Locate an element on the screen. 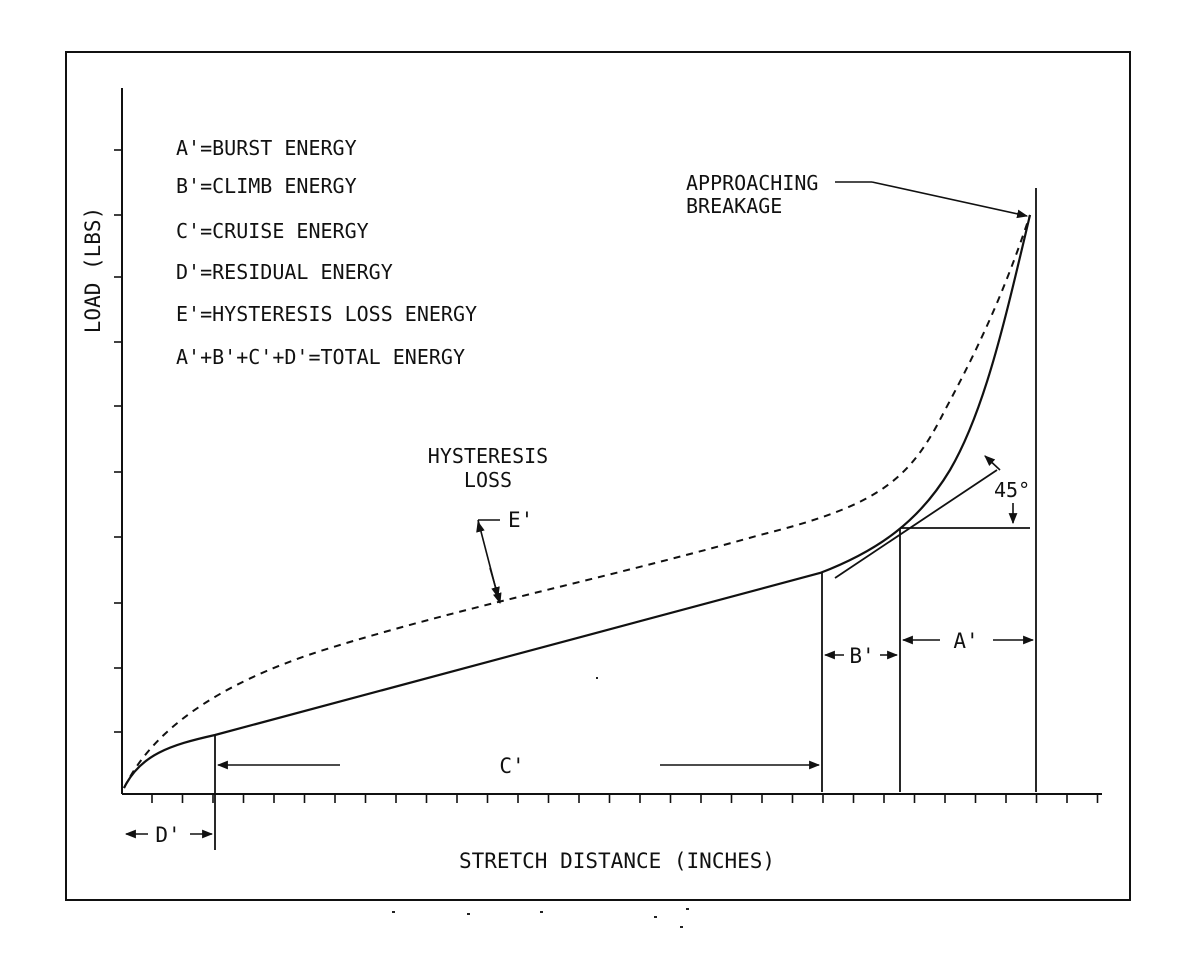  y-axis-label: LOAD (LBS) is located at coordinates (93, 270).